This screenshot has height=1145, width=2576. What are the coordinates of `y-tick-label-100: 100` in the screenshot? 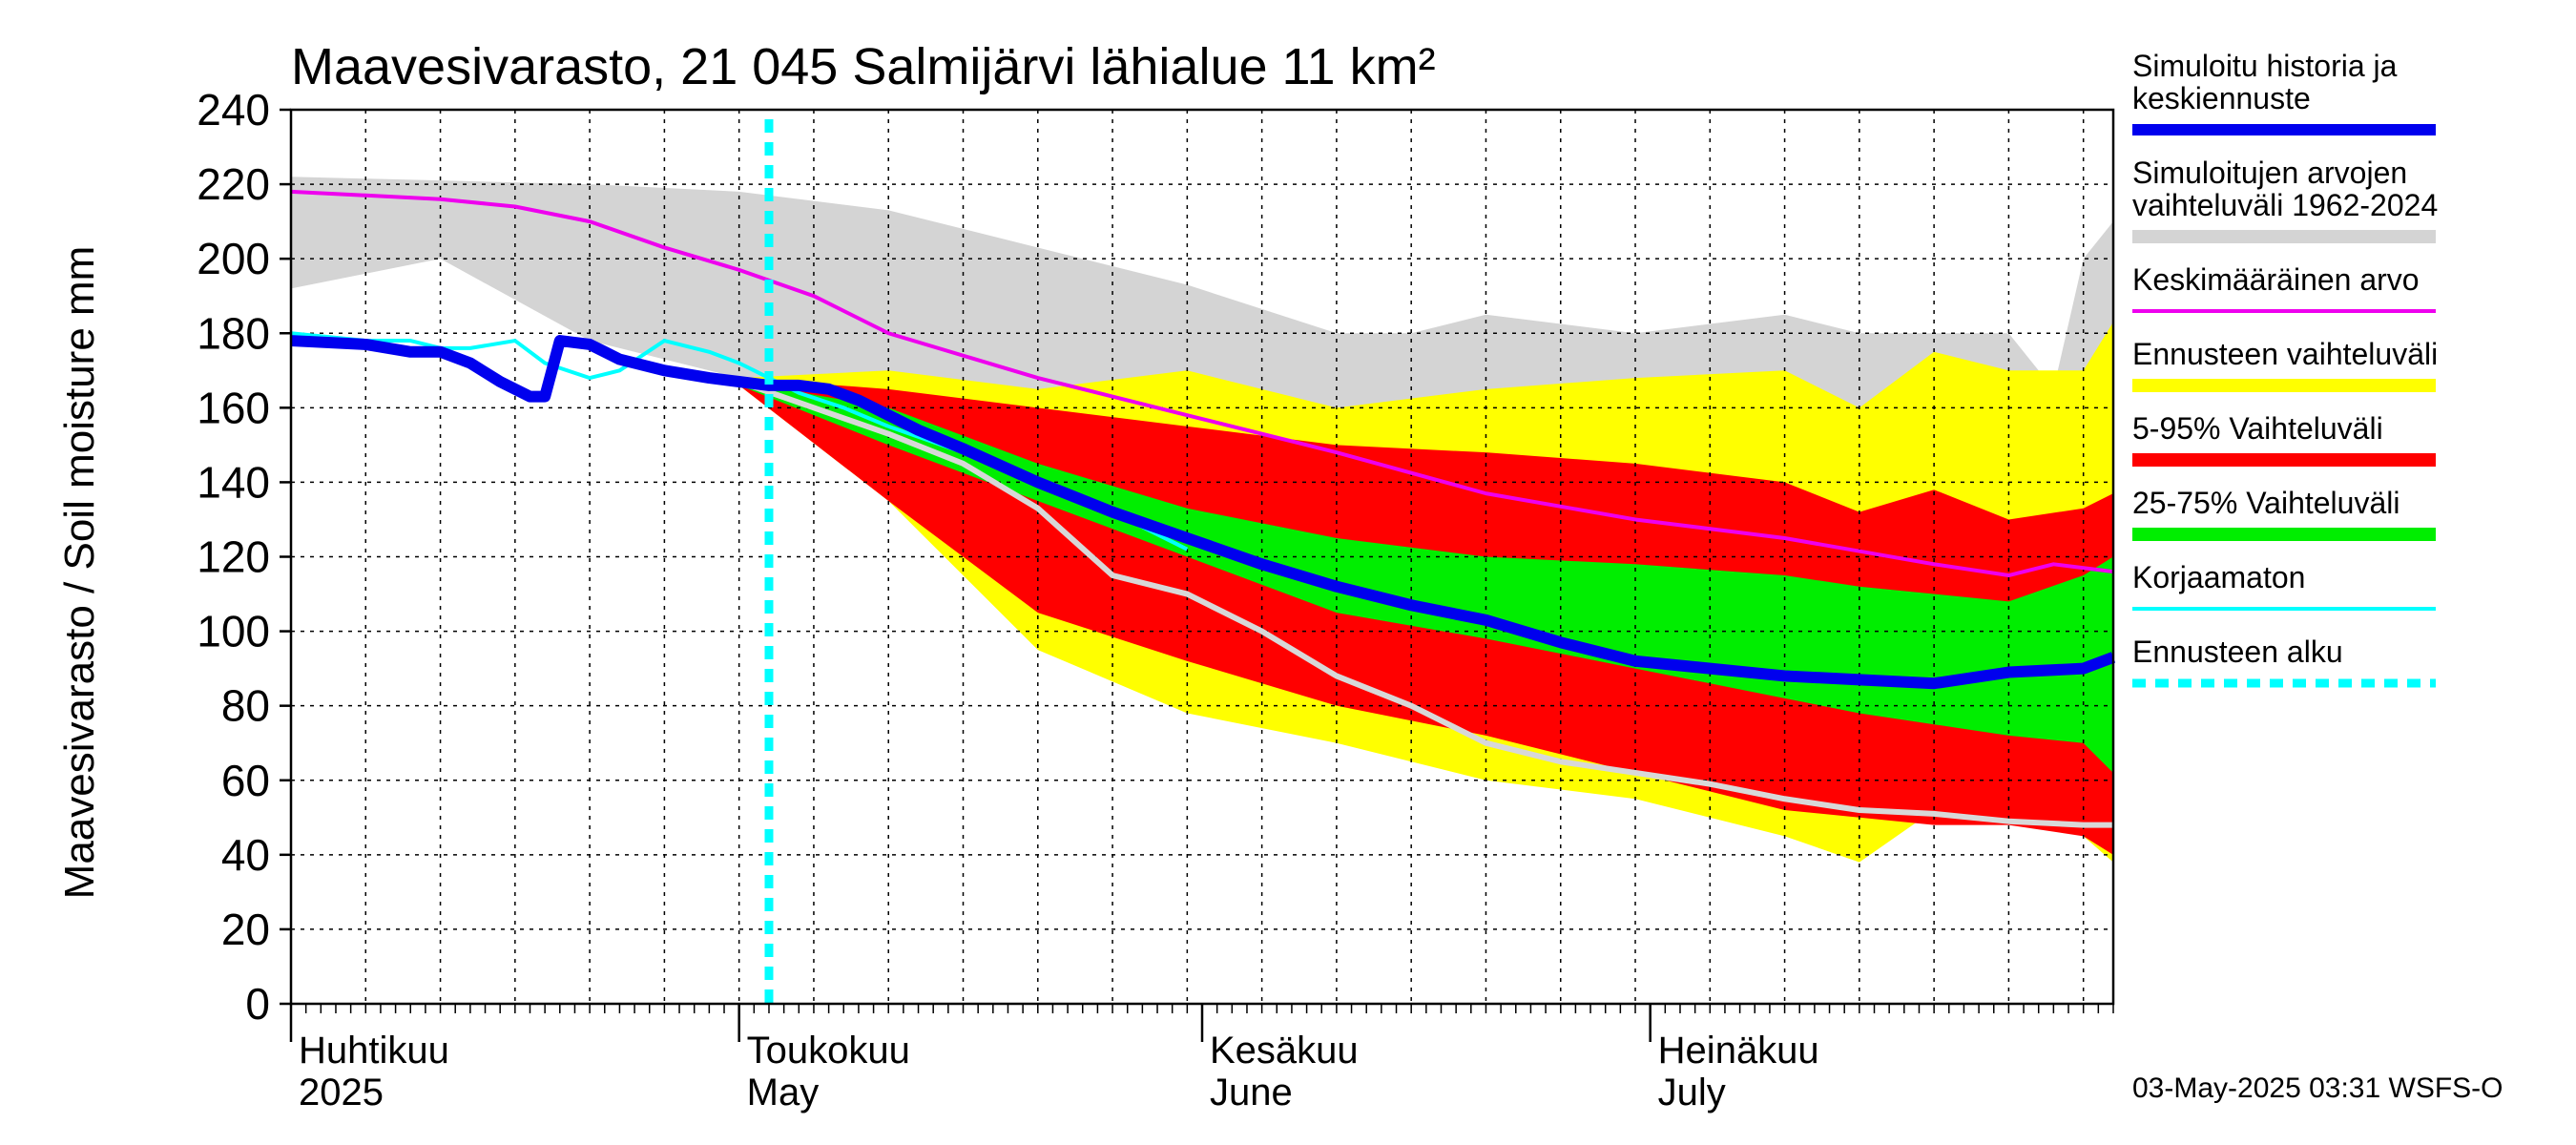 It's located at (233, 631).